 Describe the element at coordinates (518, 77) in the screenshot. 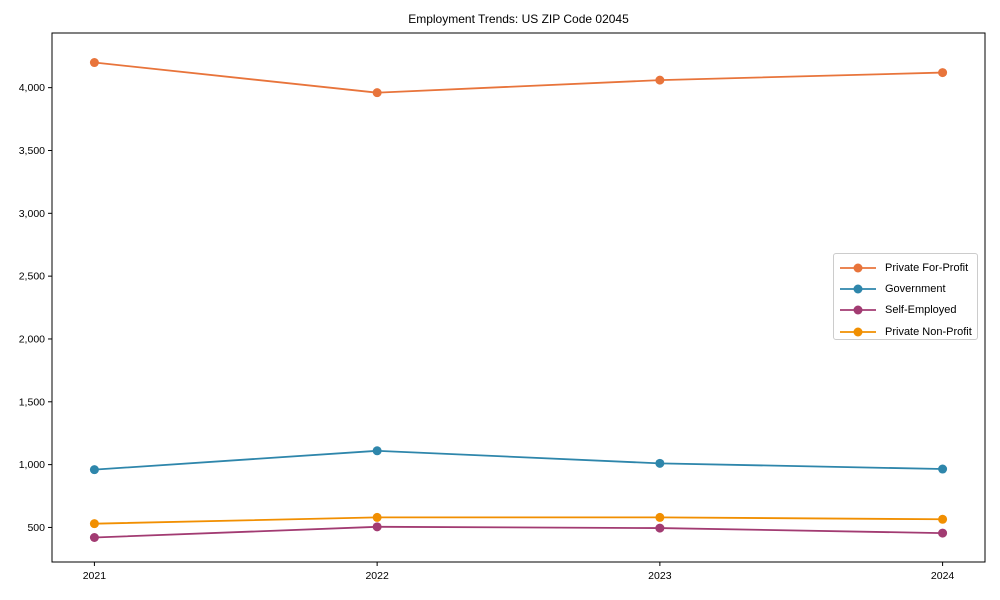

I see `series-line-private-for-profit` at that location.